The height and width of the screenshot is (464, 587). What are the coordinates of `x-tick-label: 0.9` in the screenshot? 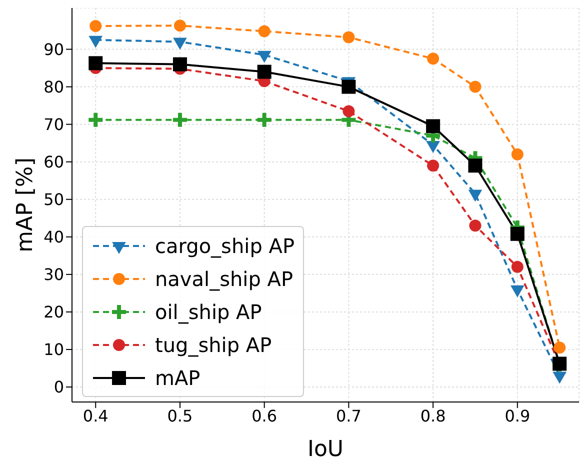 It's located at (517, 416).